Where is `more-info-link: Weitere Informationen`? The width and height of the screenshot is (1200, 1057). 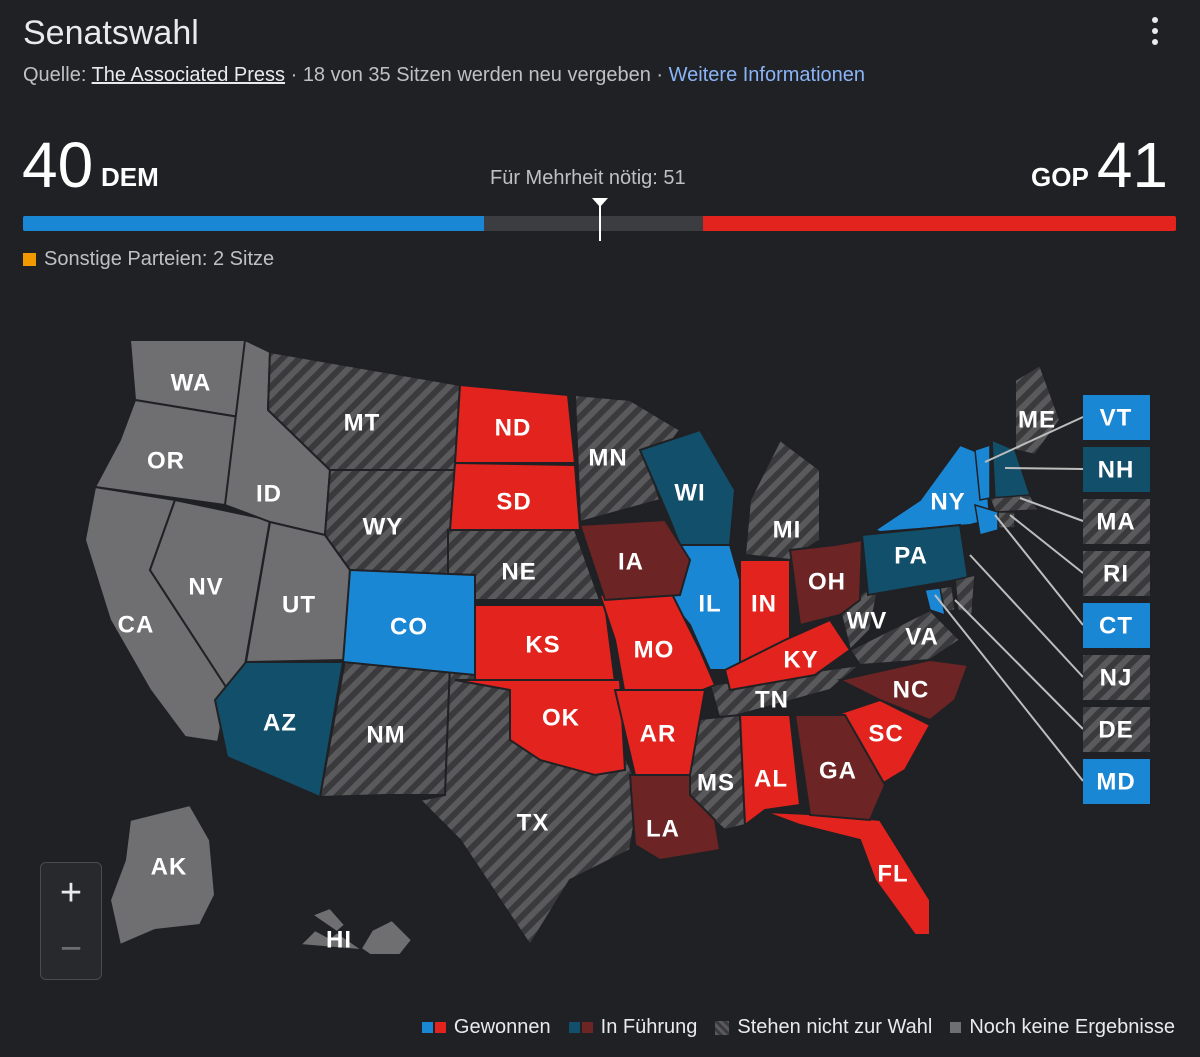
more-info-link: Weitere Informationen is located at coordinates (767, 75).